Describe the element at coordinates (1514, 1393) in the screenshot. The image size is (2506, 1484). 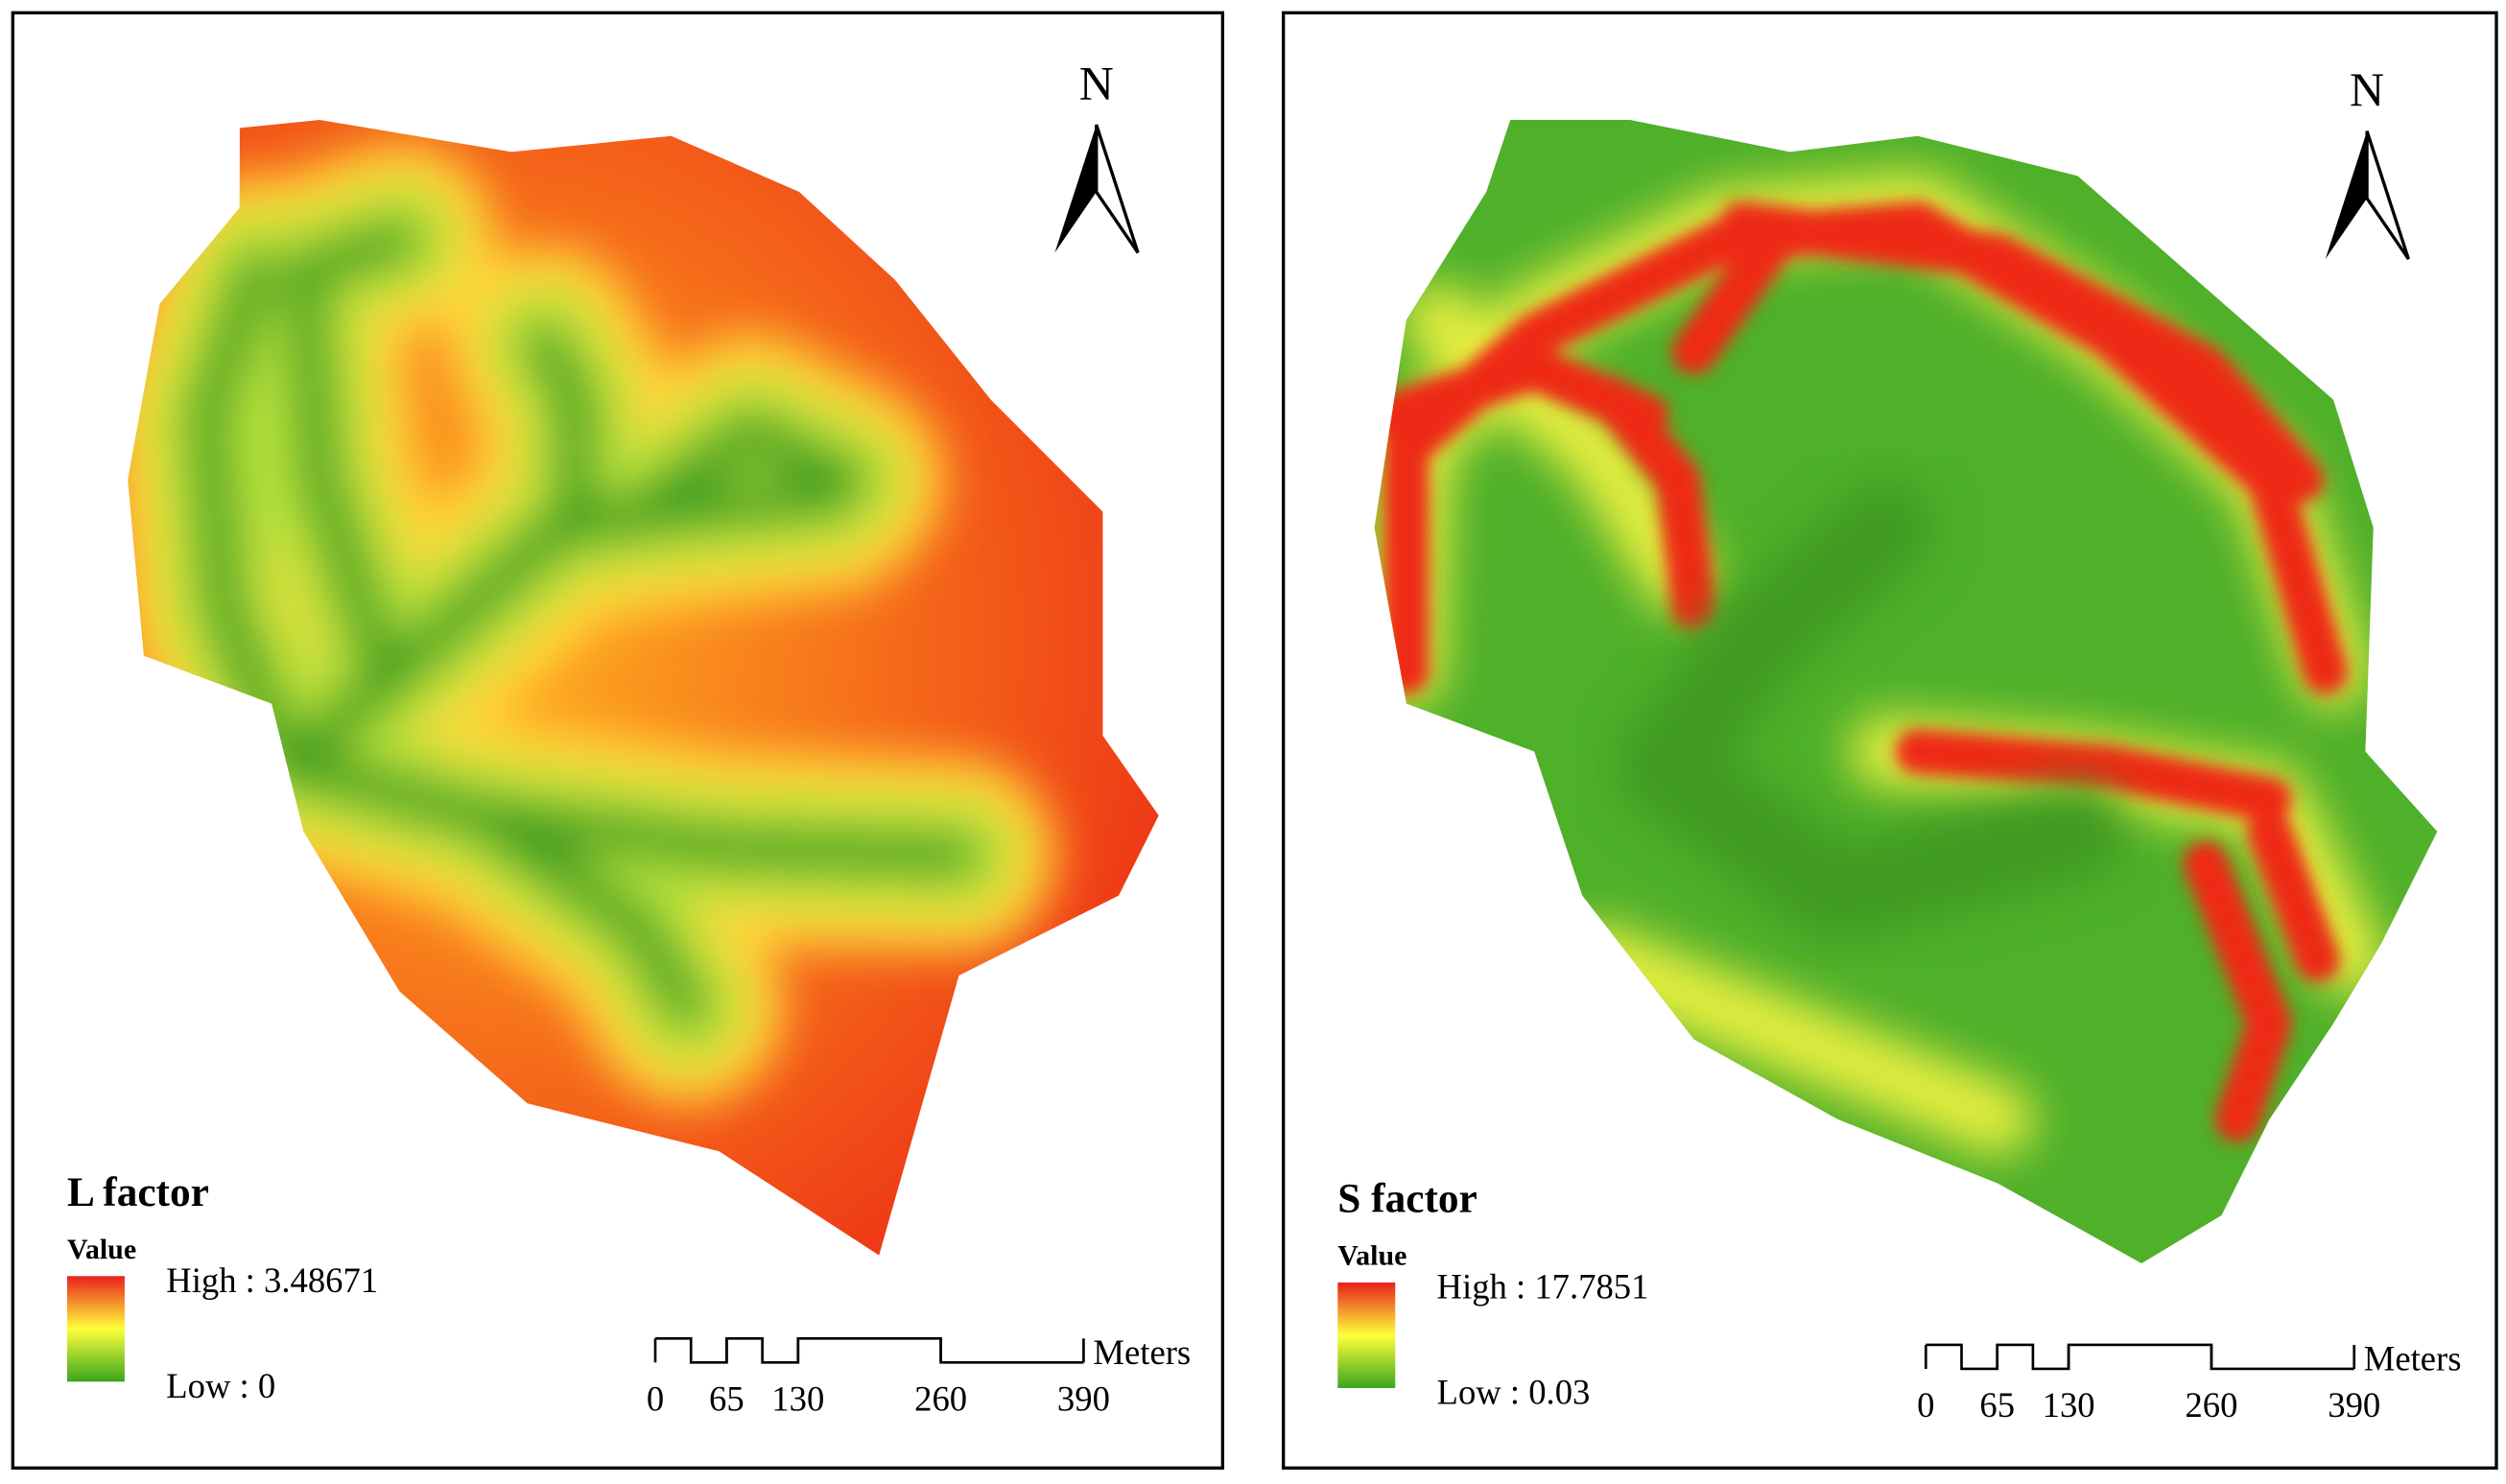
I see `legend-low: Low : 0.03` at that location.